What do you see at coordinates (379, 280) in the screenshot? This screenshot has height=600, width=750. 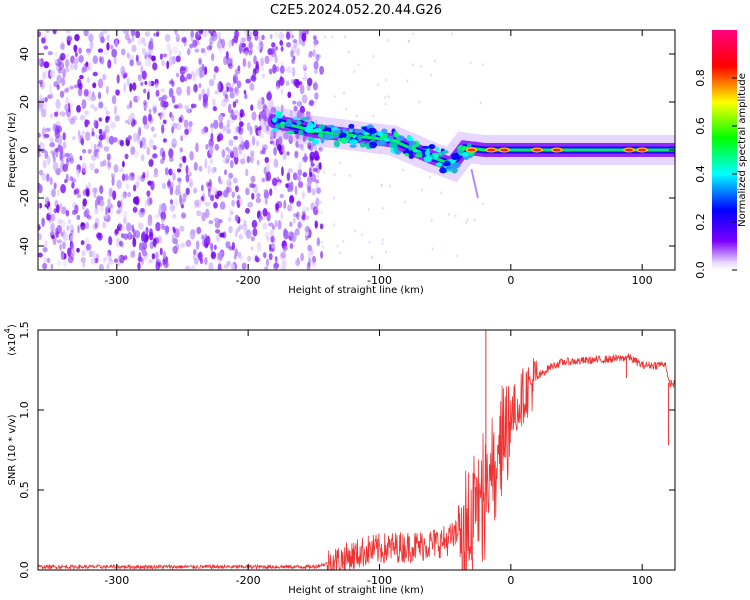 I see `x-tick-label: -100` at bounding box center [379, 280].